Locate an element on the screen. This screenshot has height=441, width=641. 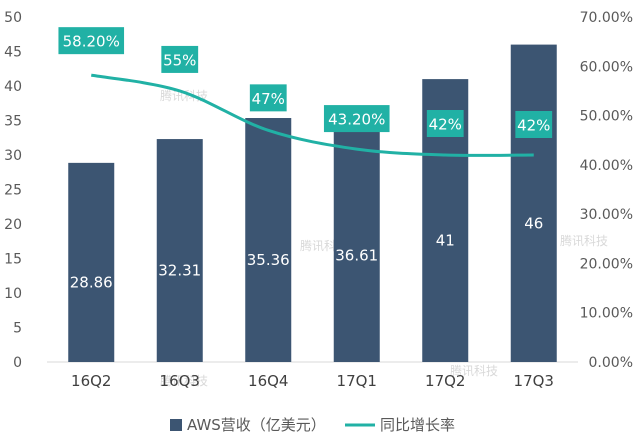
category-label: 16Q3 is located at coordinates (180, 381).